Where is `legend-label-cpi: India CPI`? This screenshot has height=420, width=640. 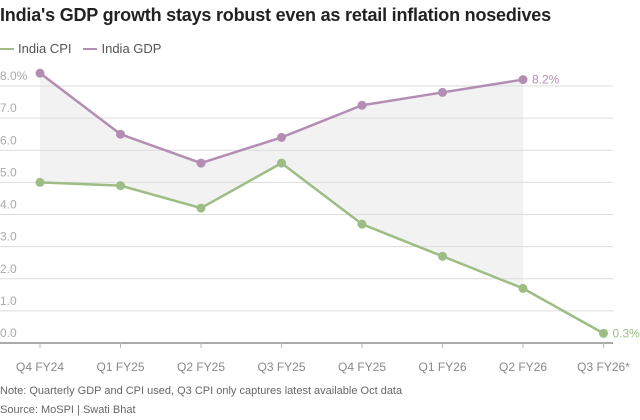
legend-label-cpi: India CPI is located at coordinates (45, 48).